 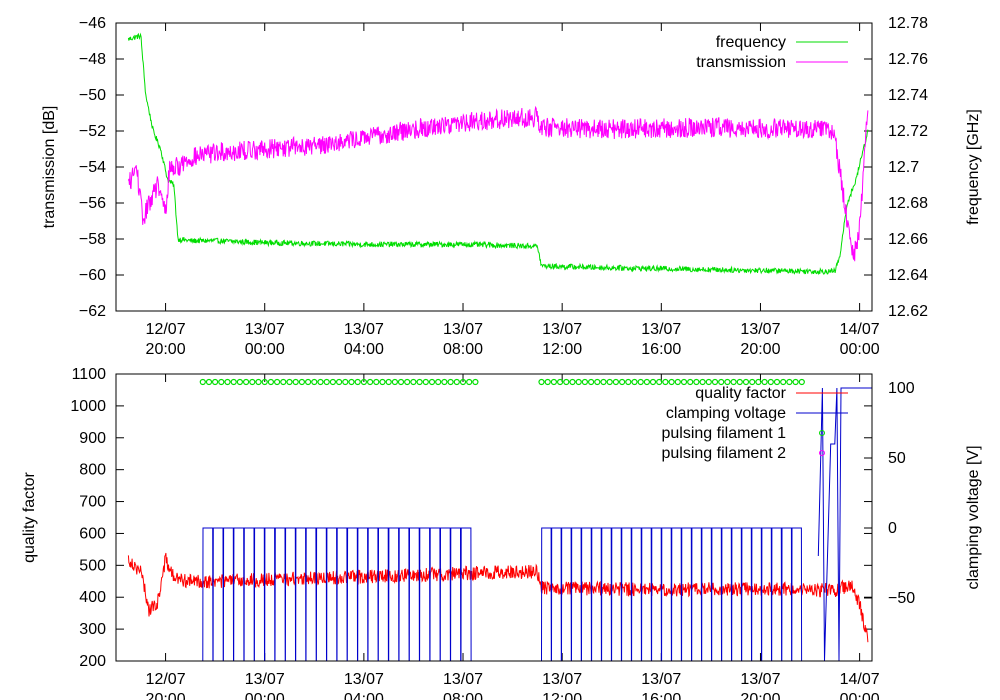 What do you see at coordinates (92, 131) in the screenshot?
I see `y-tick-label-left: −52` at bounding box center [92, 131].